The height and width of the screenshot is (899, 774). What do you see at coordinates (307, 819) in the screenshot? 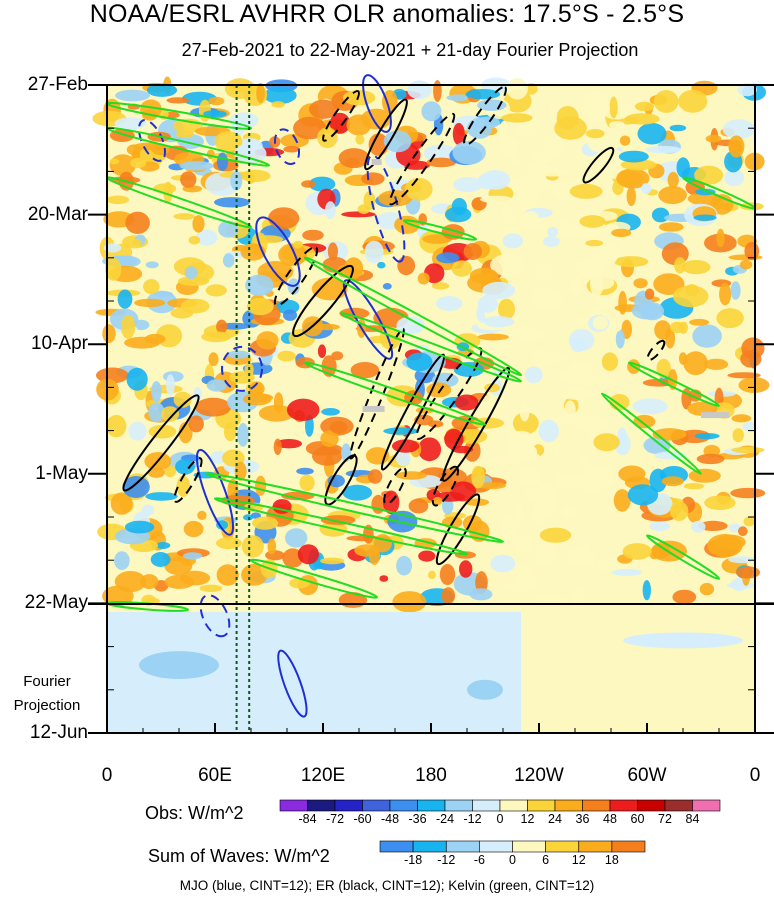
I see `obs-colorbar-tick-label: -84` at bounding box center [307, 819].